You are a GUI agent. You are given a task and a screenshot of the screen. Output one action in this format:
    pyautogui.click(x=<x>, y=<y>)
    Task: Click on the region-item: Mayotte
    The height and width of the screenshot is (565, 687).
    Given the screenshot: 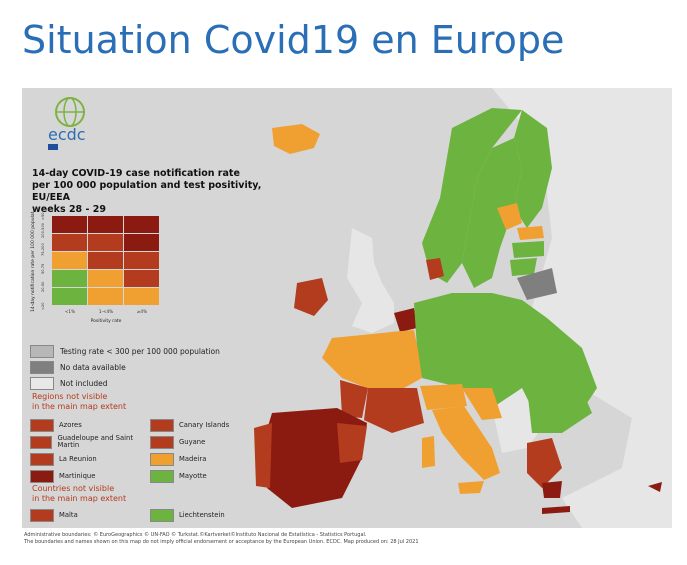 What is the action you would take?
    pyautogui.click(x=210, y=476)
    